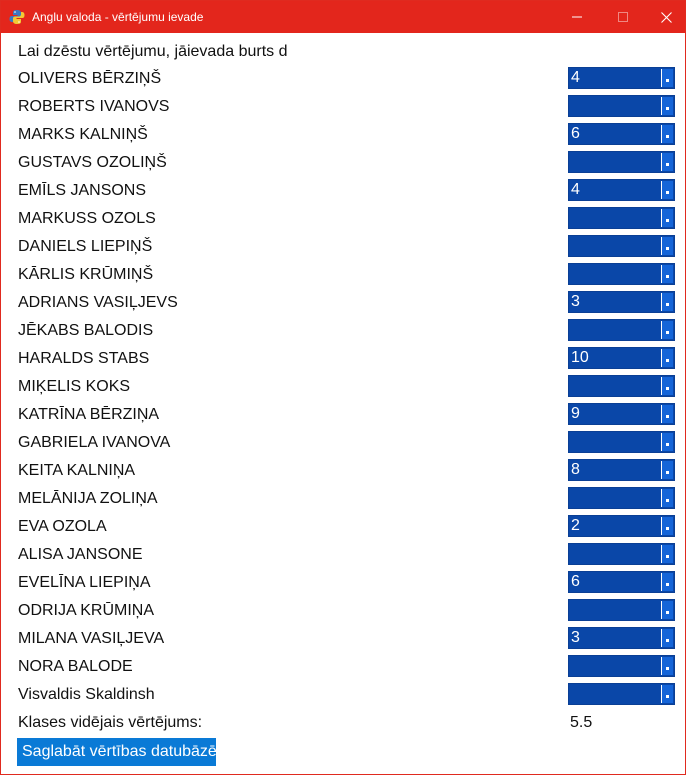 Image resolution: width=686 pixels, height=775 pixels. Describe the element at coordinates (343, 17) in the screenshot. I see `title-bar: Anglu valoda - vērtējumu ievade` at that location.